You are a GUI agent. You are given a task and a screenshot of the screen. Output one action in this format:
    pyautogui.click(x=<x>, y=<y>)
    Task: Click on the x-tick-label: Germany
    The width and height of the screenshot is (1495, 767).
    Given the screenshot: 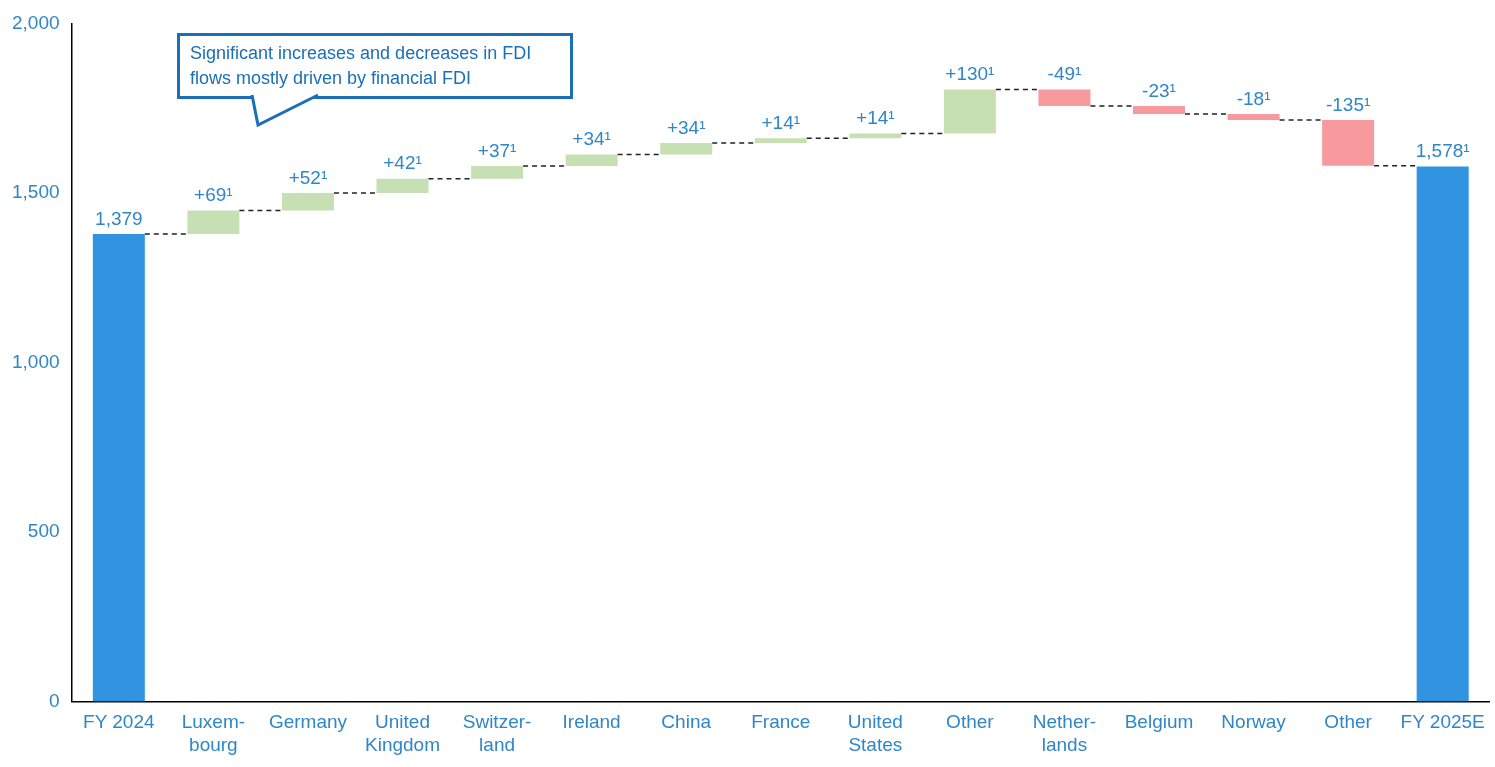 What is the action you would take?
    pyautogui.click(x=308, y=722)
    